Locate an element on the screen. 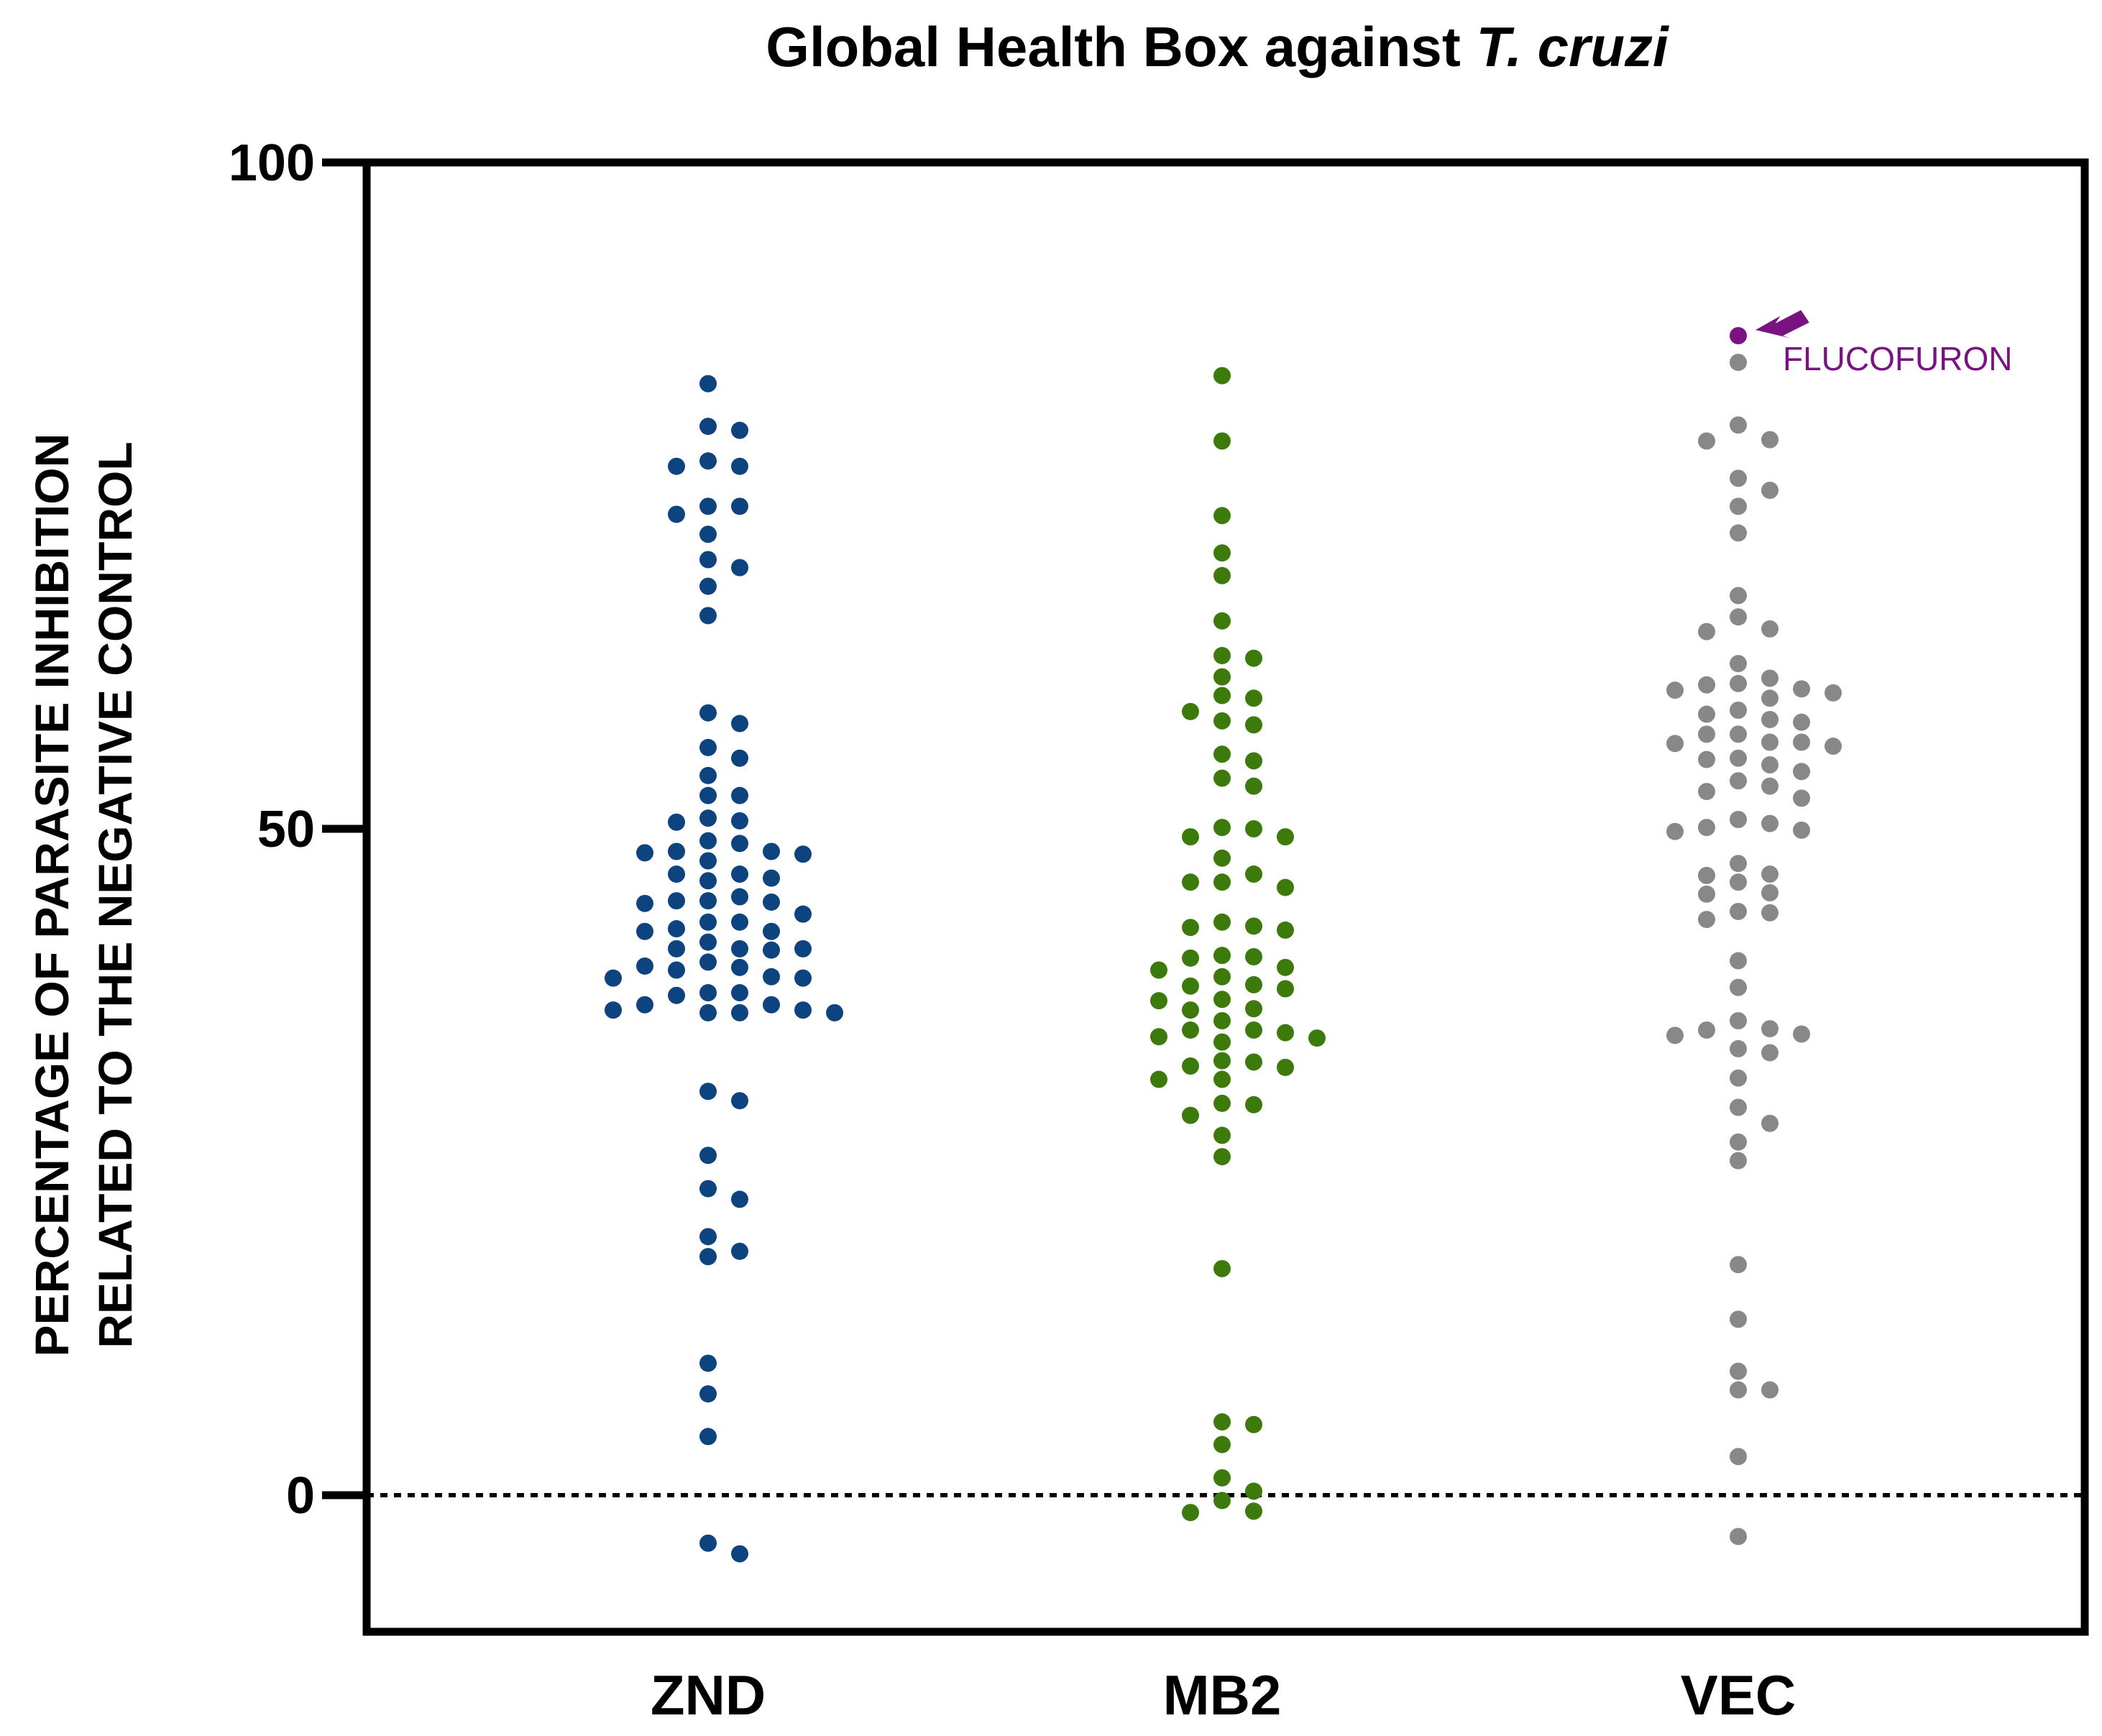  arrow-icon is located at coordinates (1782, 324).